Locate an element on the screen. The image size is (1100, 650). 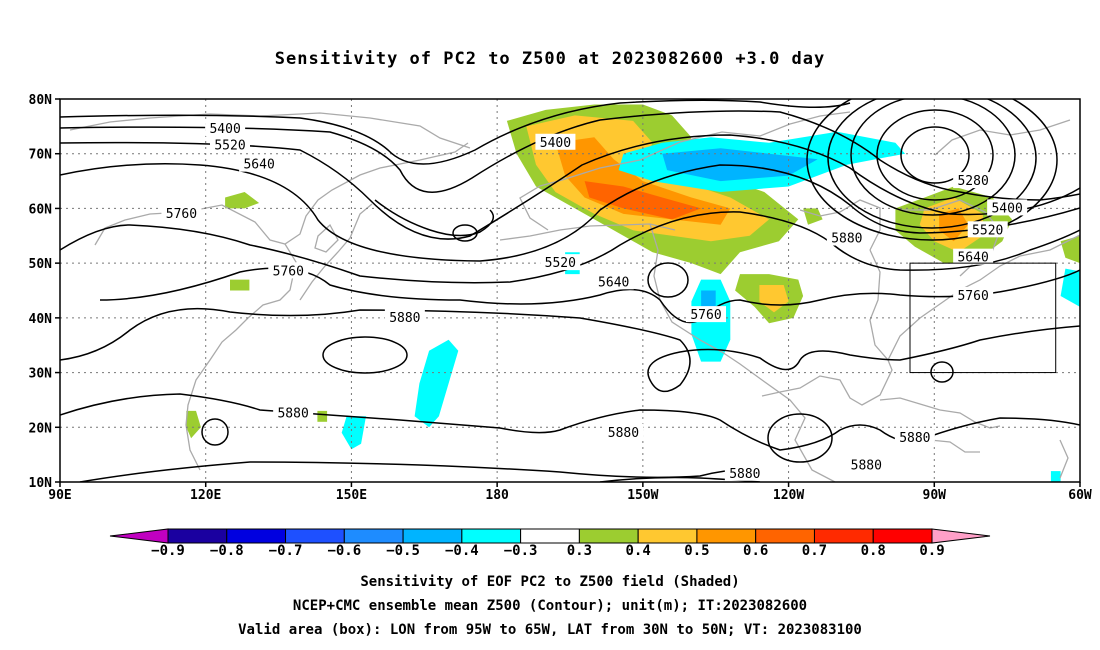
colorbar-tick-label: −0.9 is located at coordinates (168, 551).